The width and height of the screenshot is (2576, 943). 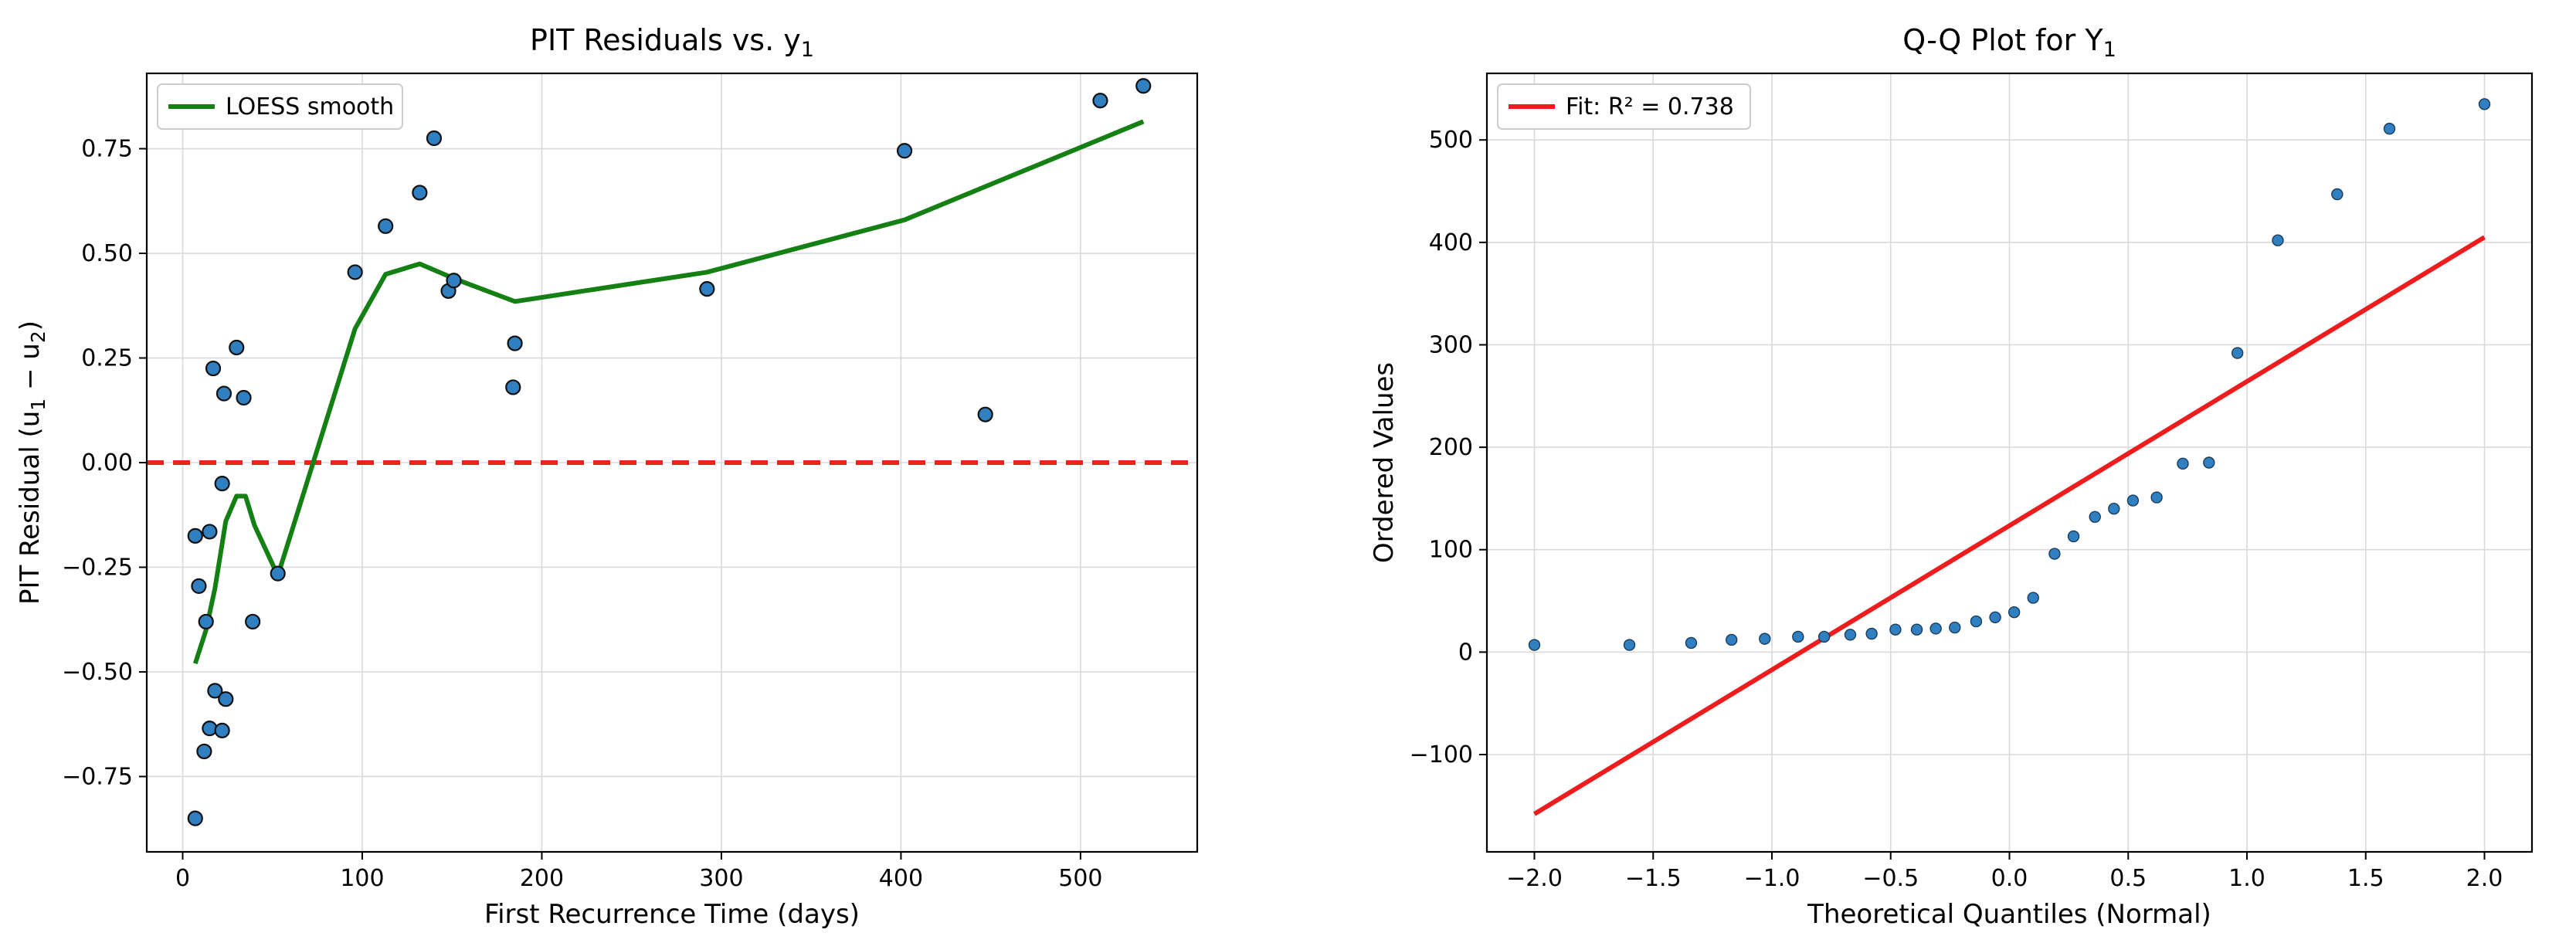 I want to click on right-x-axis-label: Theoretical Quantiles (Normal), so click(x=2009, y=914).